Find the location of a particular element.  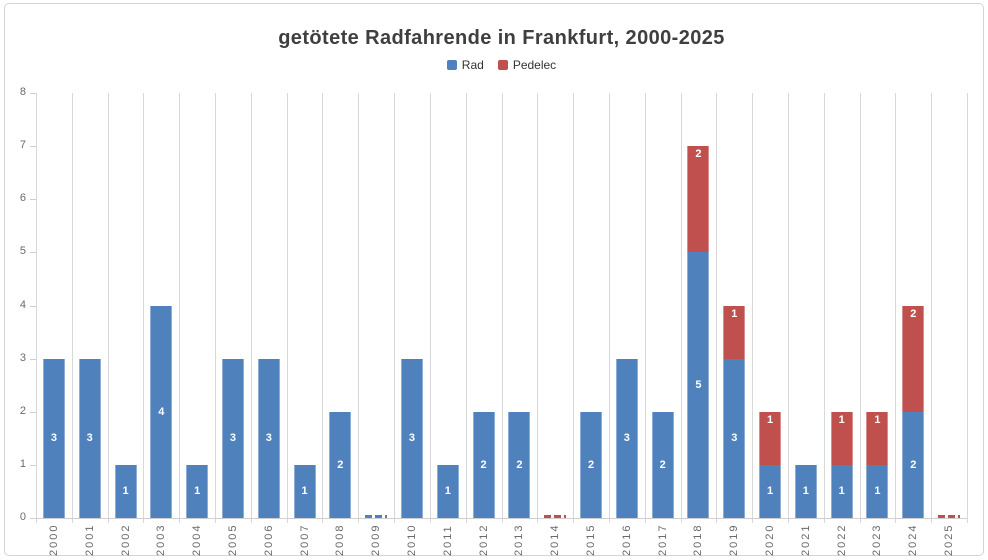

x-axis-label: 2000 is located at coordinates (53, 539).